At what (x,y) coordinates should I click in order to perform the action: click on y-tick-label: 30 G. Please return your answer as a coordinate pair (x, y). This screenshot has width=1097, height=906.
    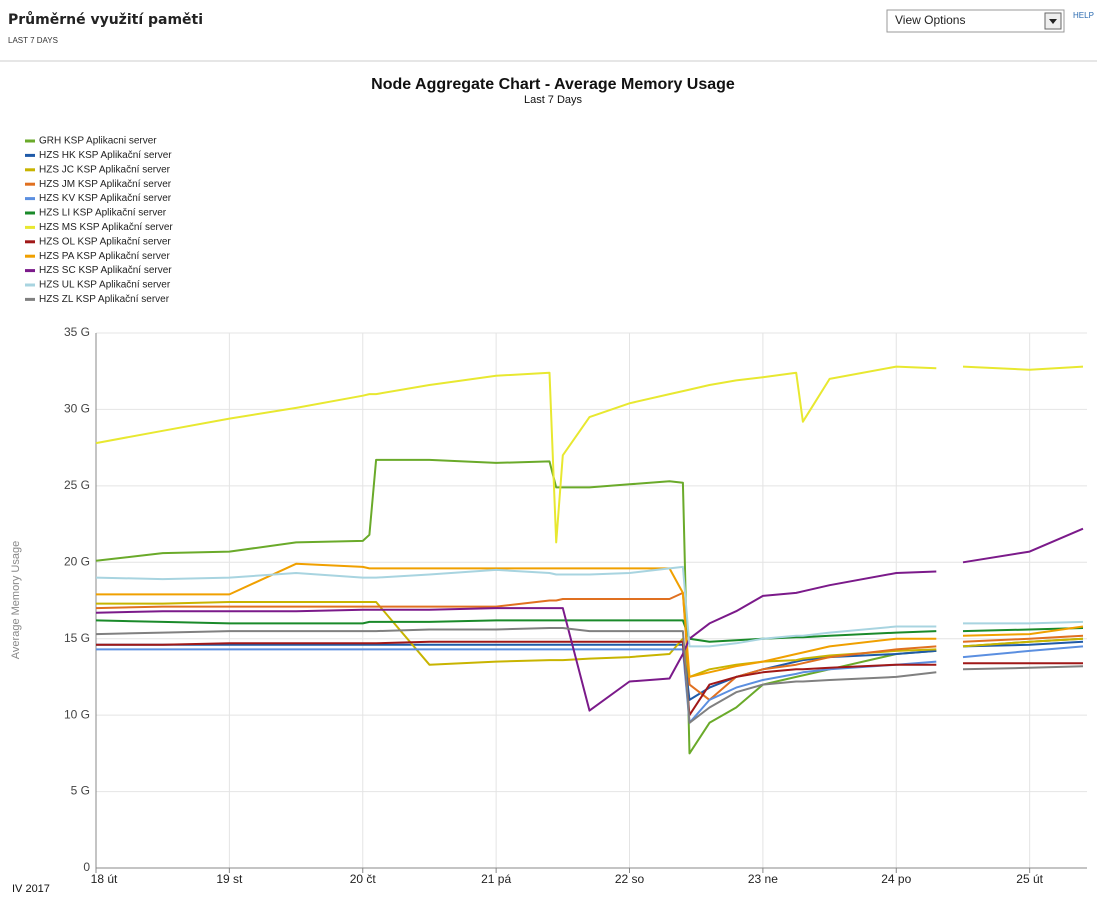
    Looking at the image, I should click on (77, 409).